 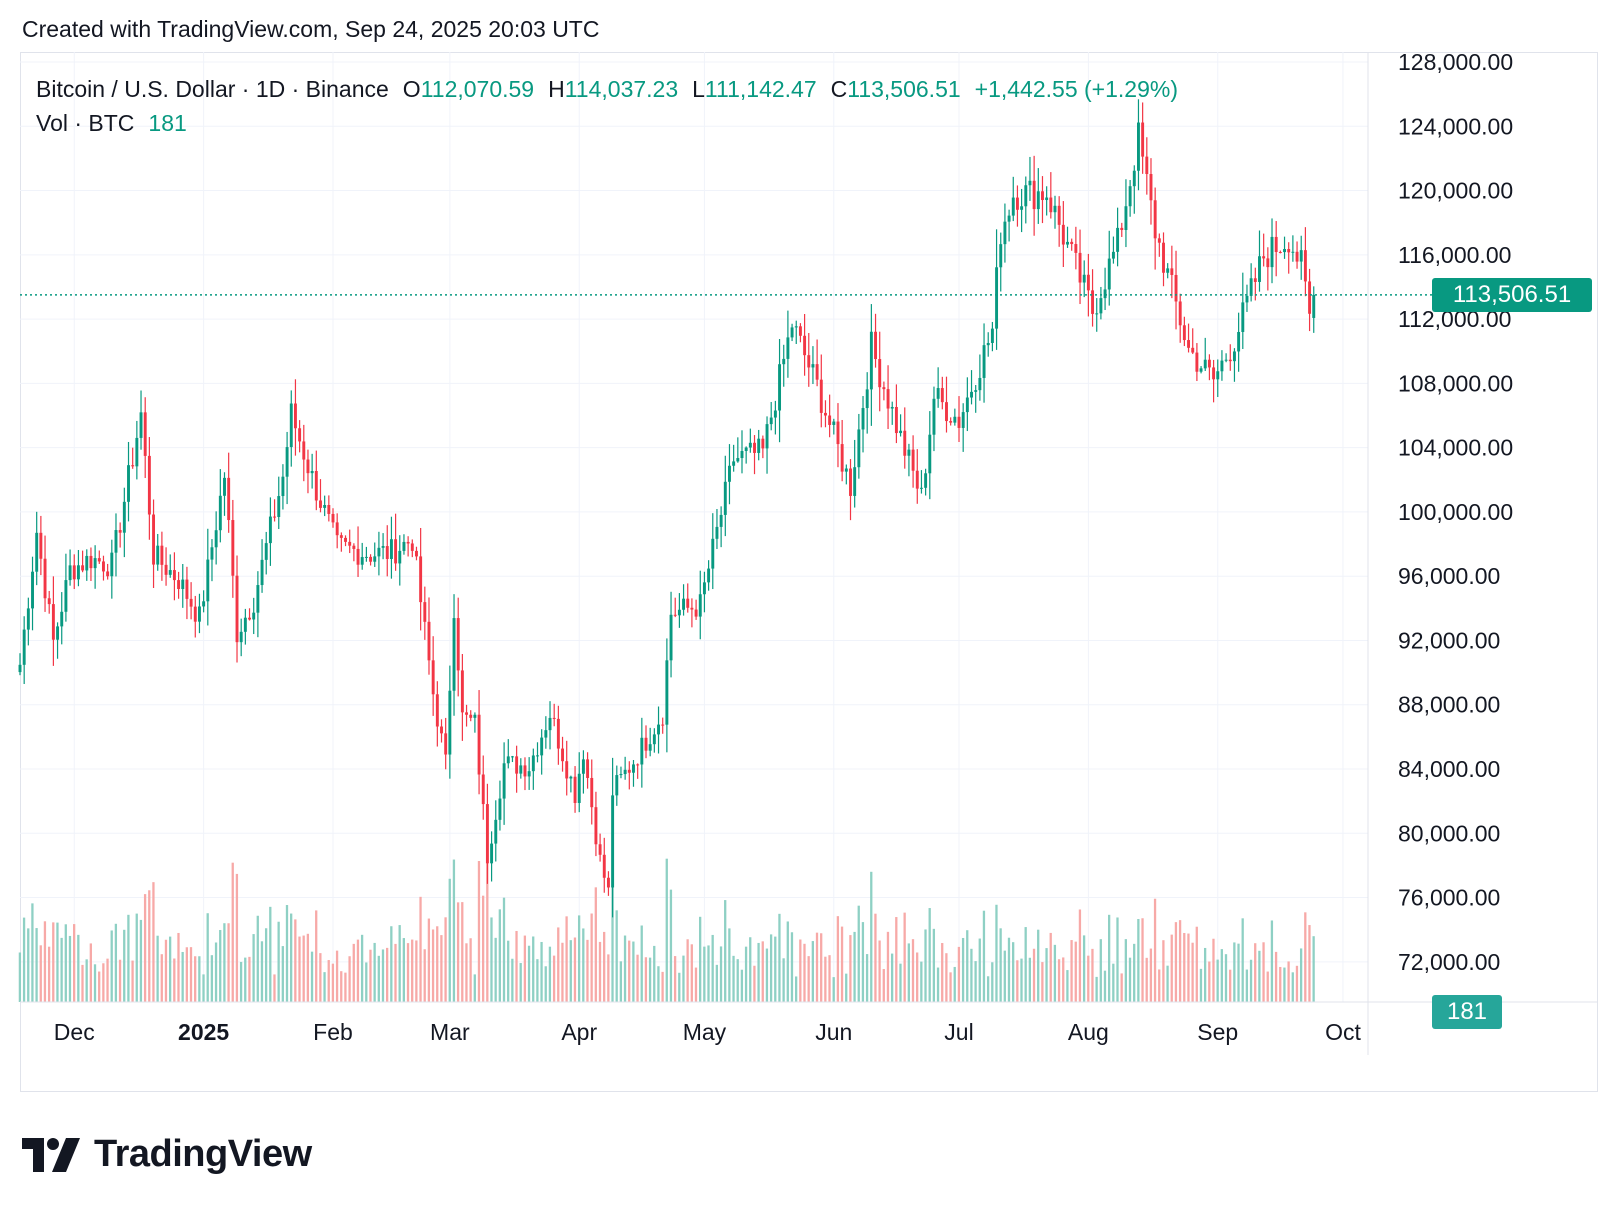 I want to click on low-label: L, so click(x=698, y=89).